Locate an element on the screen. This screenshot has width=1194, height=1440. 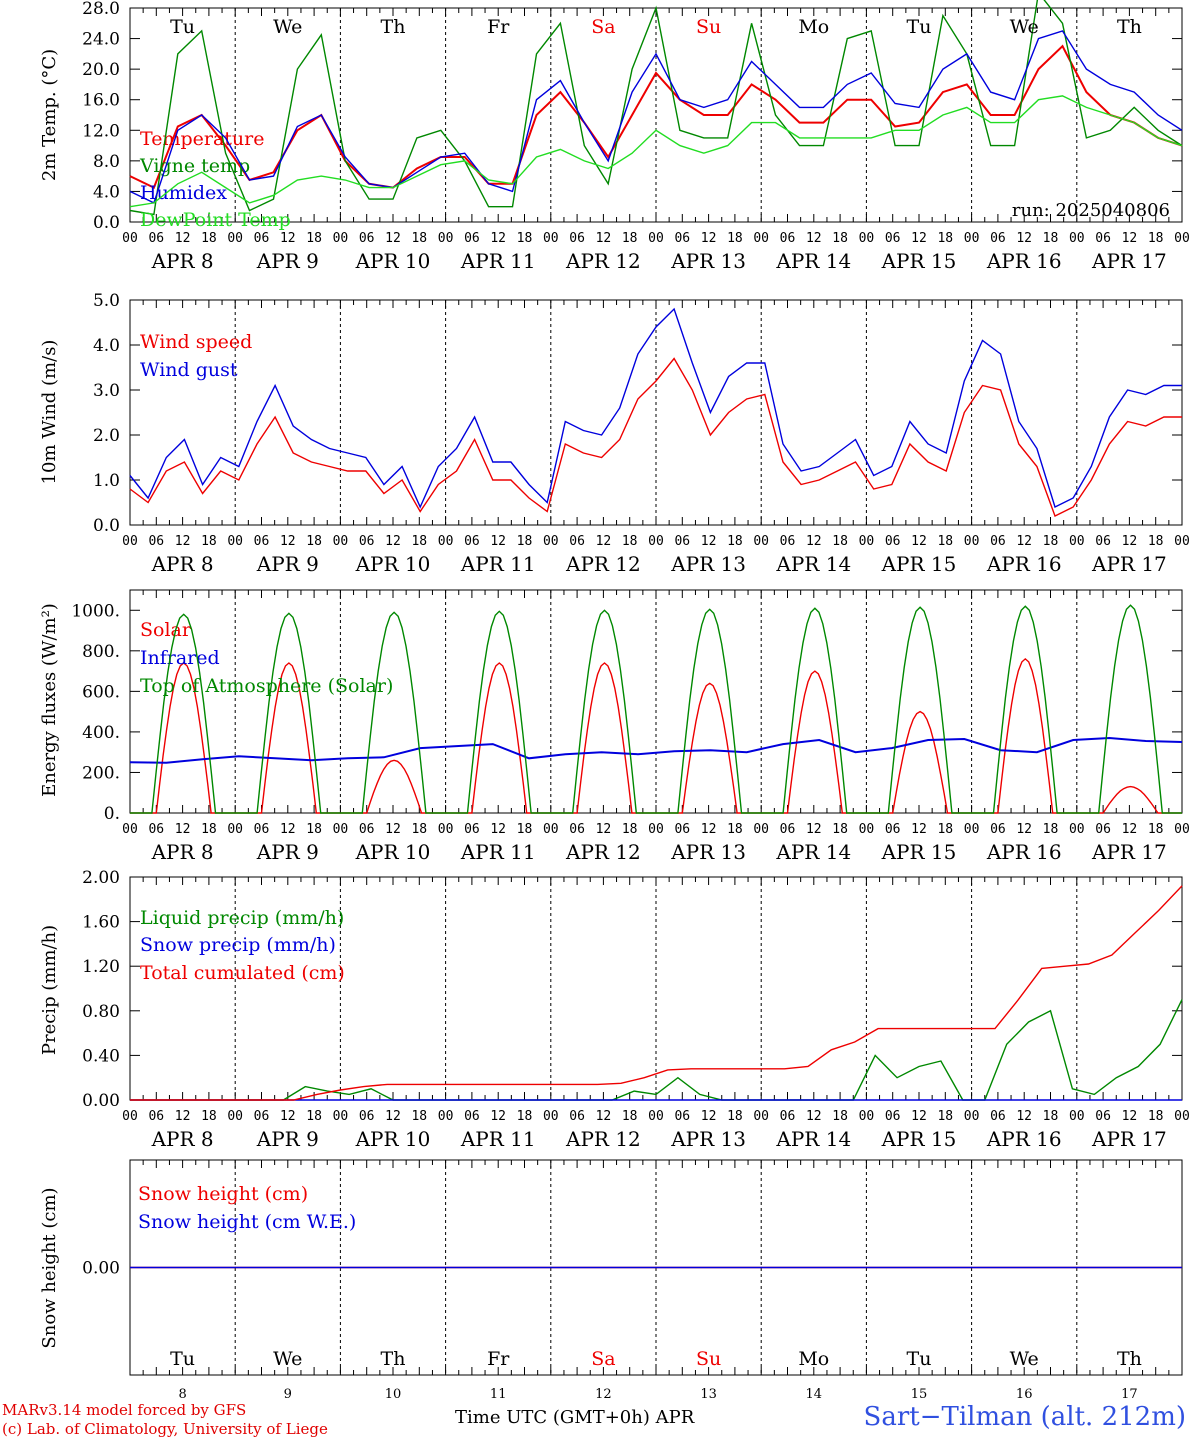
y-tick-label: 5.0 is located at coordinates (106, 301).